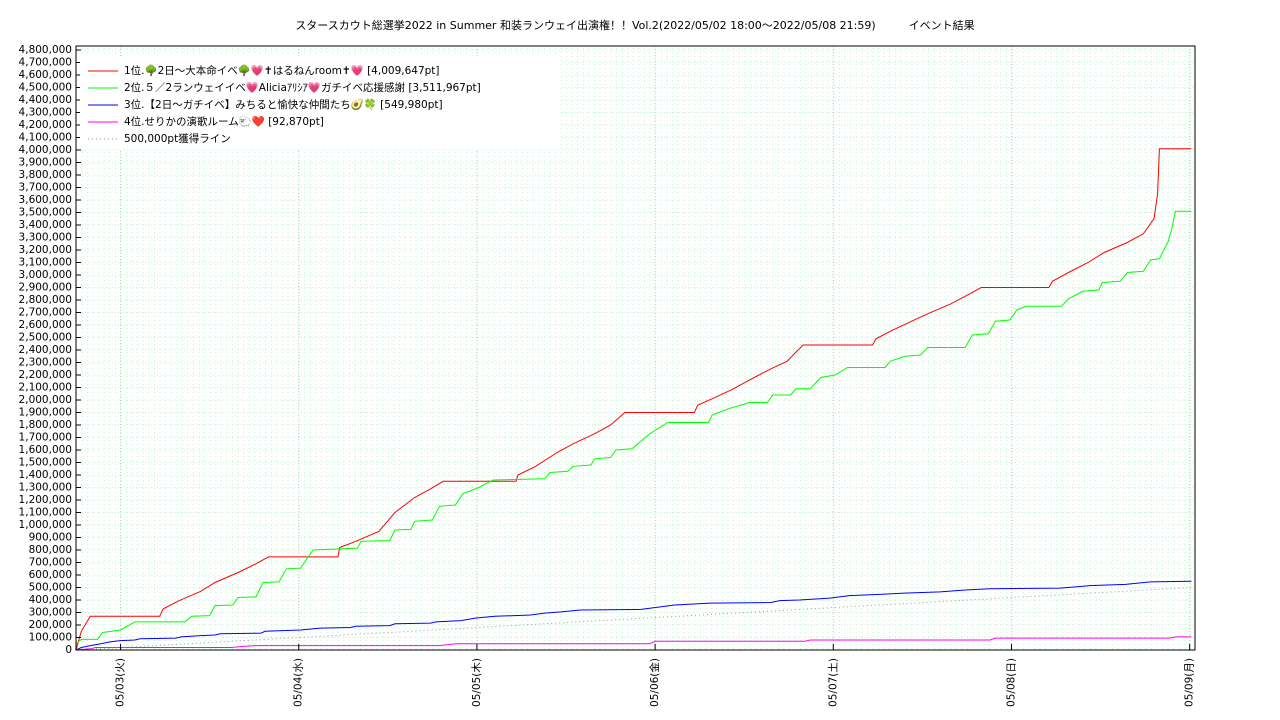  What do you see at coordinates (45, 400) in the screenshot?
I see `y-tick-label: 2,000,000` at bounding box center [45, 400].